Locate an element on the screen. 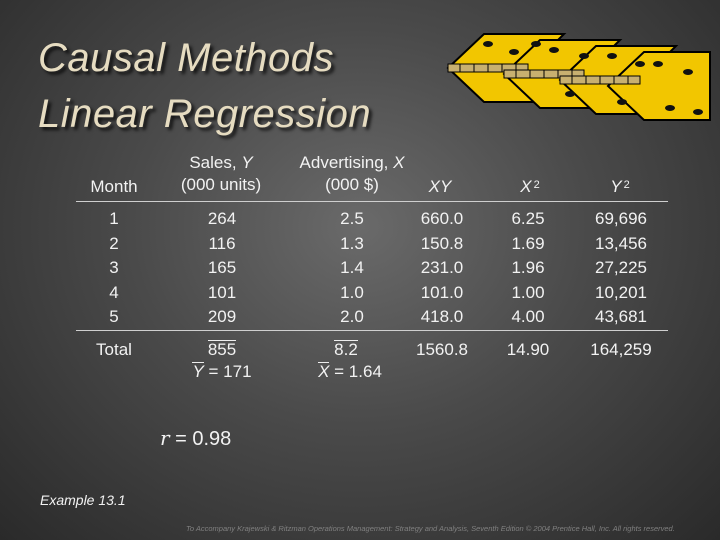 Image resolution: width=720 pixels, height=540 pixels. column-advertising: 2.5 1.3 1.4 1.0 2.0 is located at coordinates (352, 268).